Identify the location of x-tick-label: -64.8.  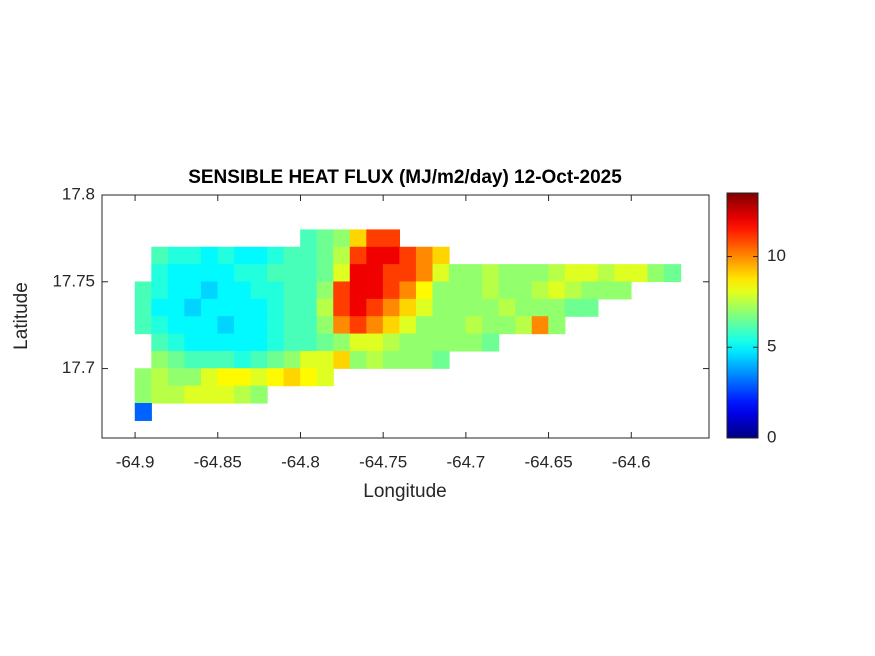
(300, 461).